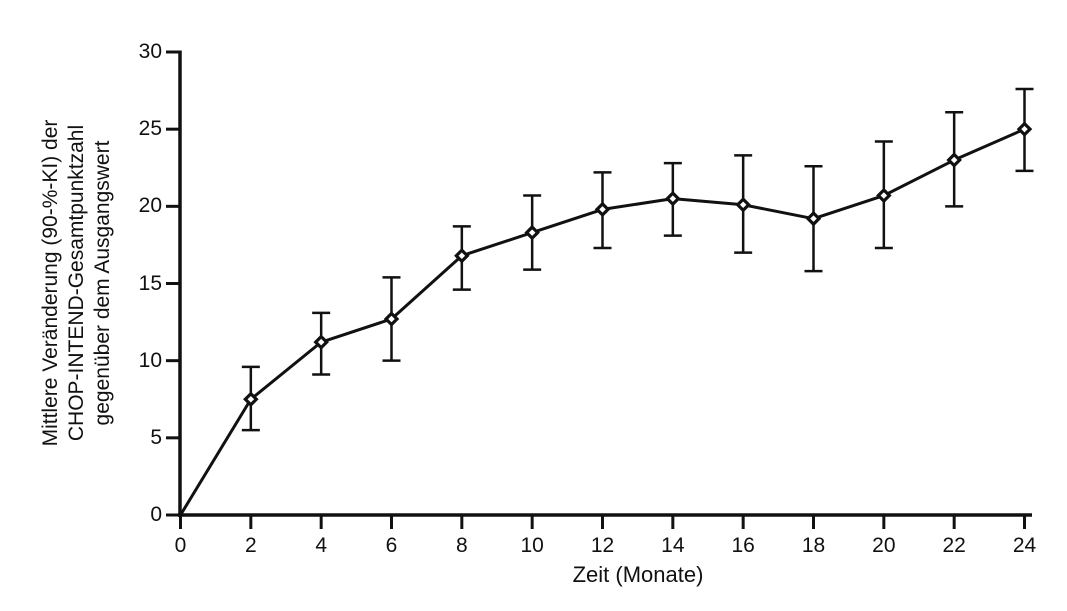 Image resolution: width=1067 pixels, height=611 pixels. Describe the element at coordinates (150, 129) in the screenshot. I see `y-tick-label: 25` at that location.